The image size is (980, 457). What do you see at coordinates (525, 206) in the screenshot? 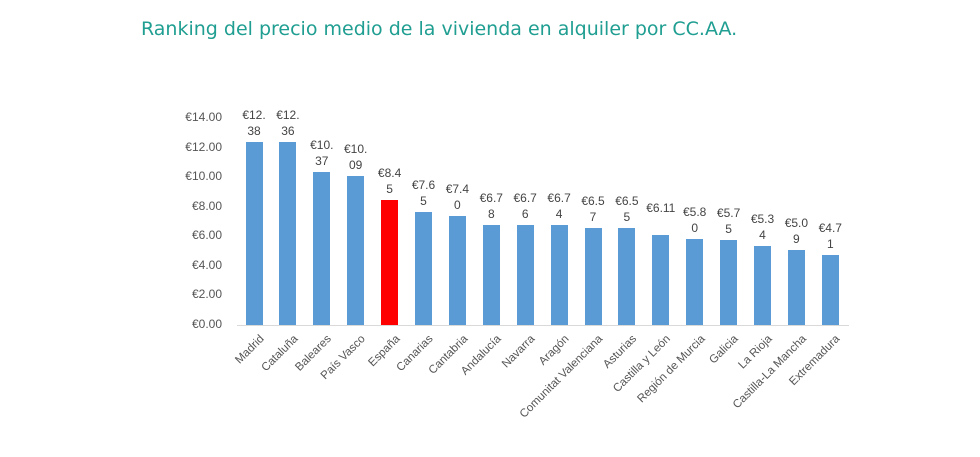
I see `data-label: €6.76` at bounding box center [525, 206].